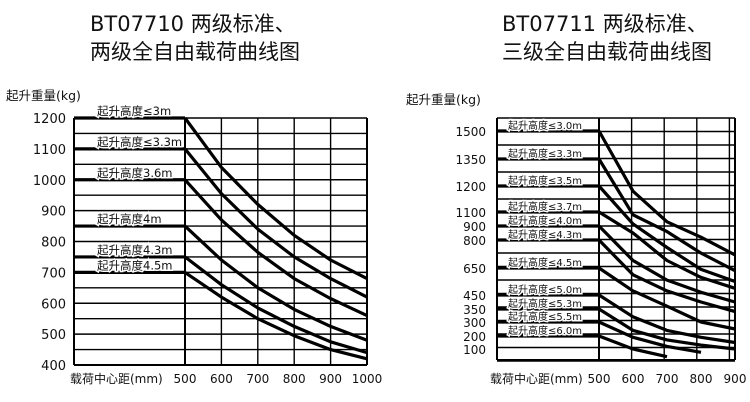  Describe the element at coordinates (474, 350) in the screenshot. I see `chart-2-y-tick-label: 100` at that location.